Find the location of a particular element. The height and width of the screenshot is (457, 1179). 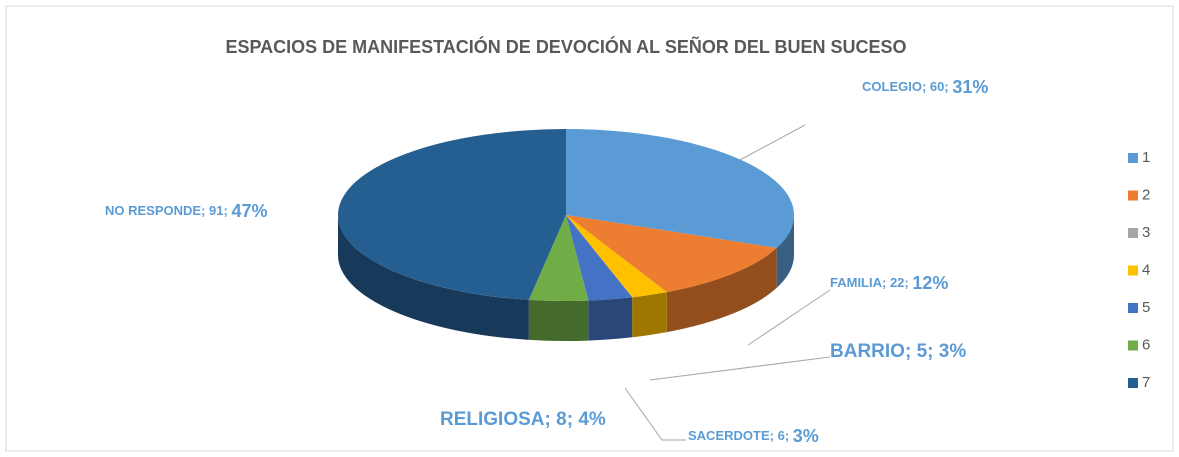

label-value: 91 is located at coordinates (216, 210).